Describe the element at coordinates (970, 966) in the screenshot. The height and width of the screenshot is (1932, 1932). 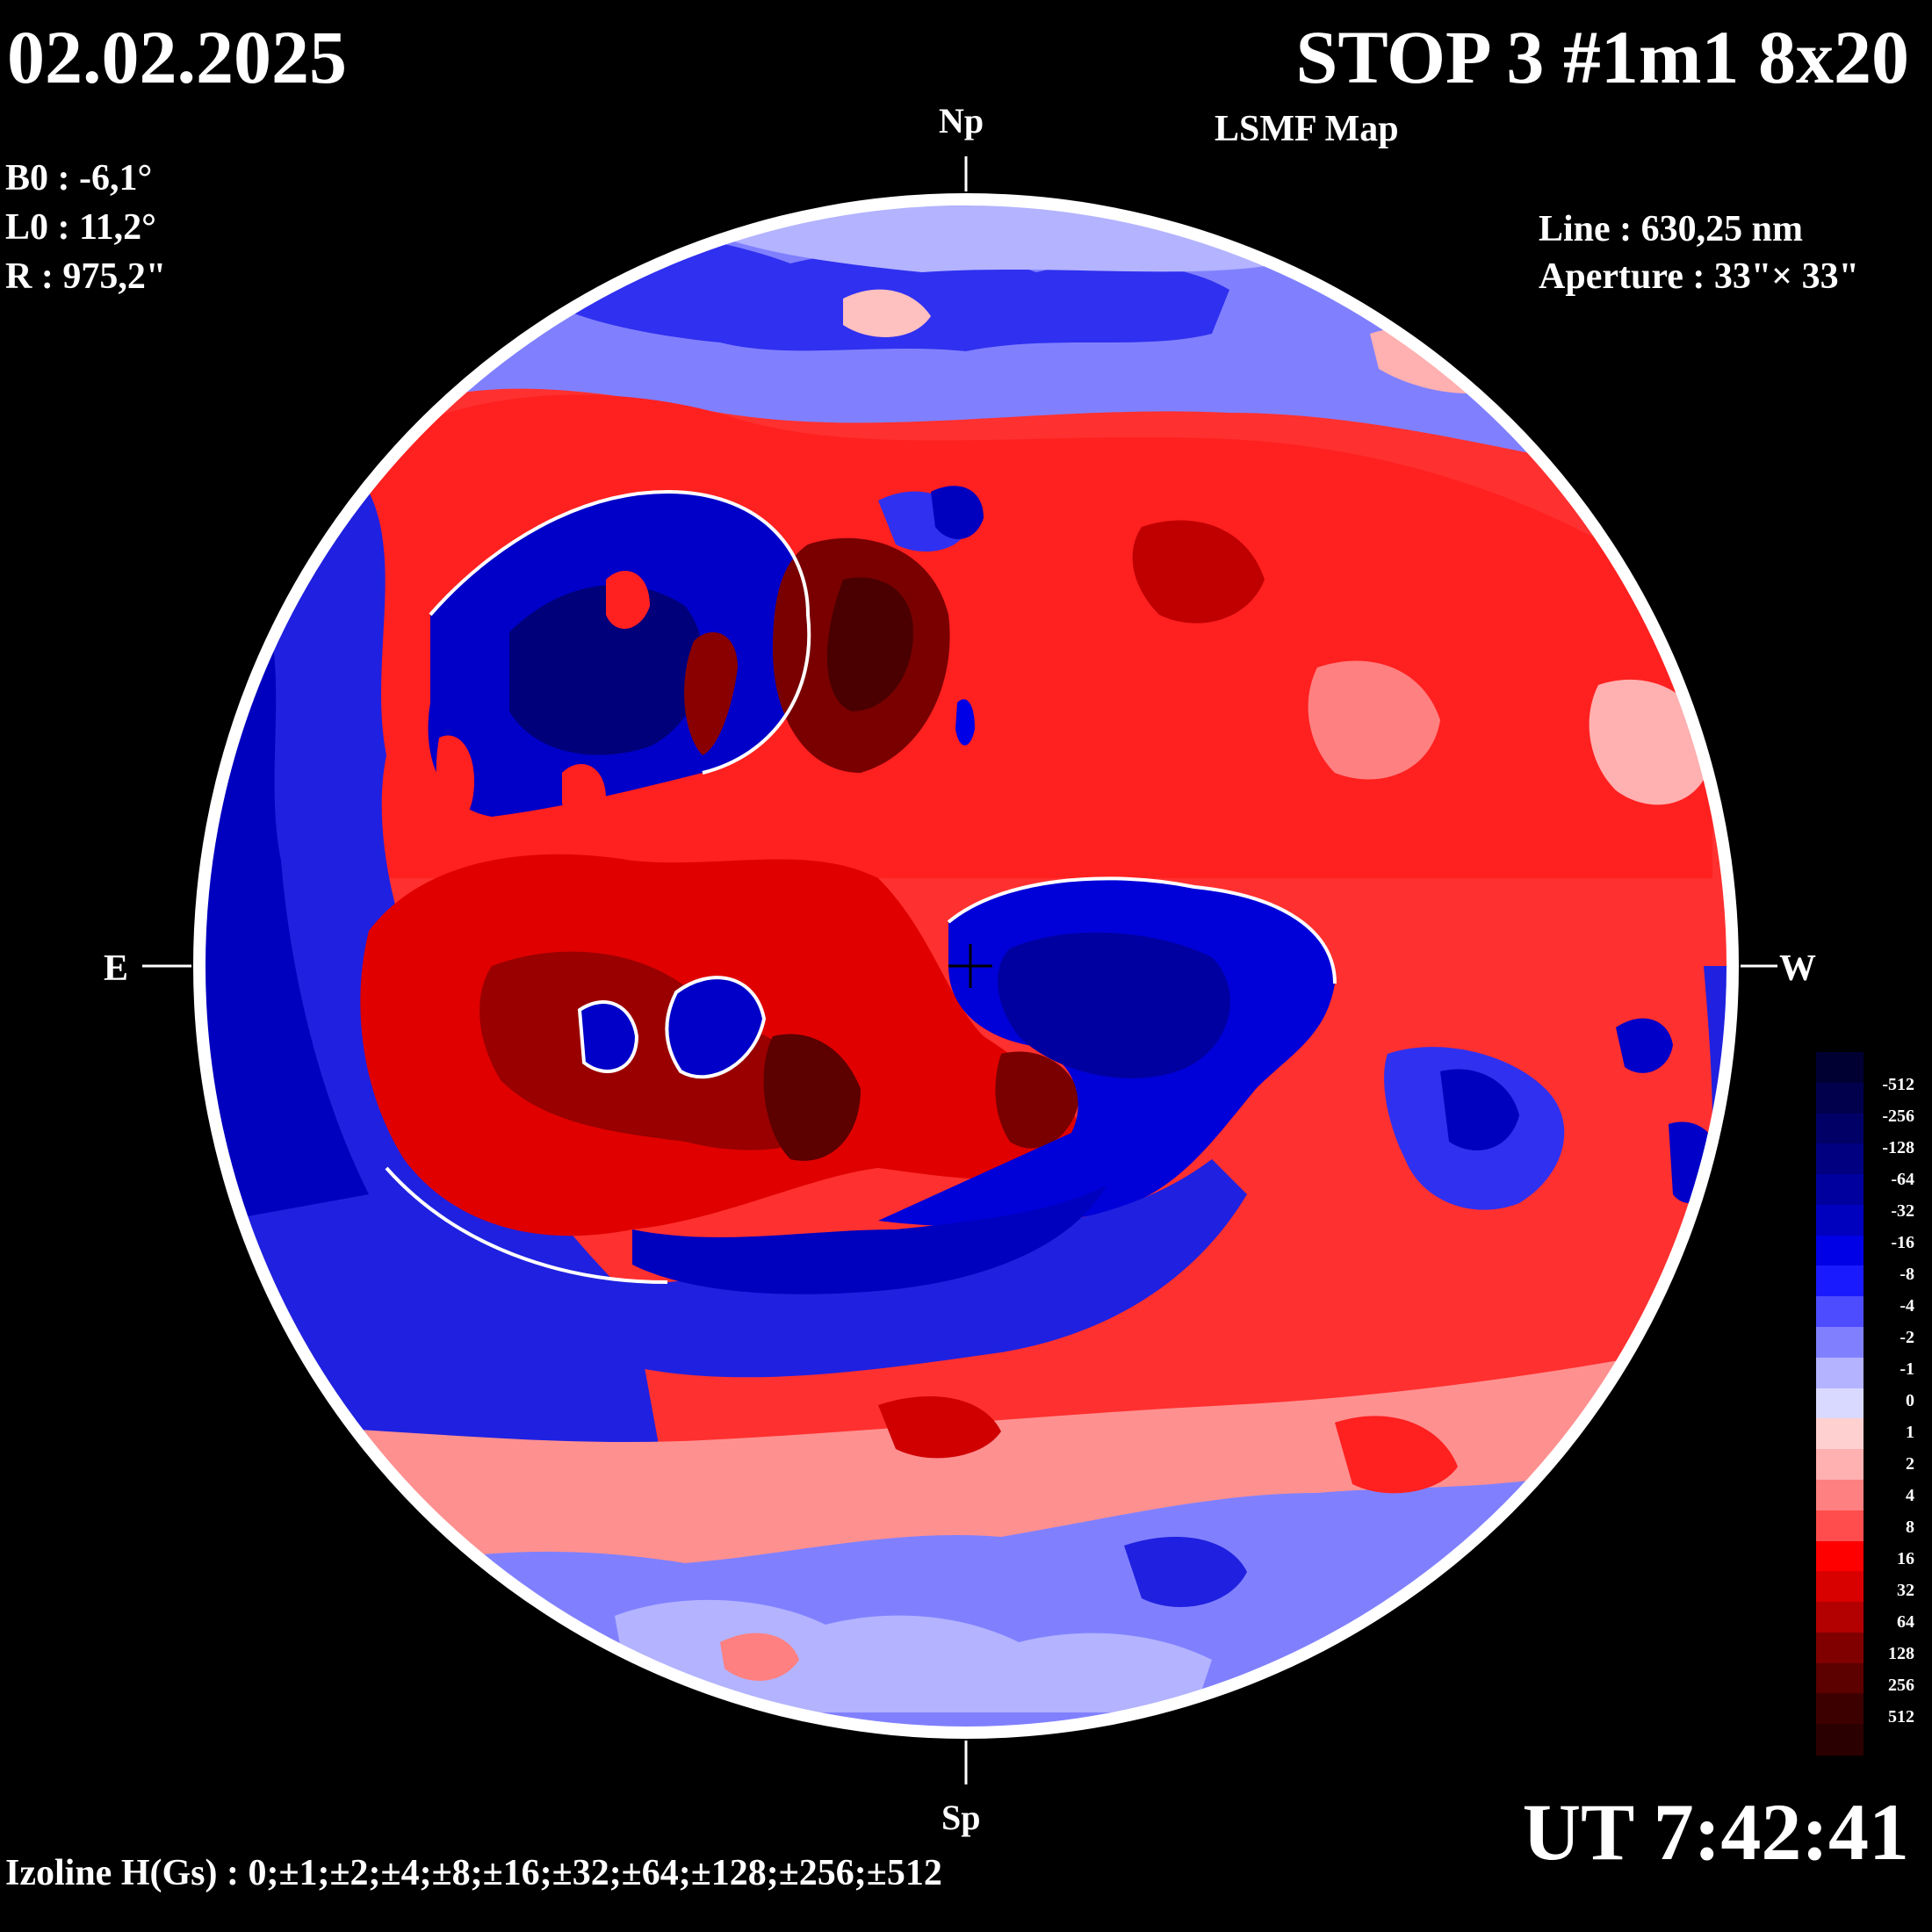
I see `center-crosshair` at that location.